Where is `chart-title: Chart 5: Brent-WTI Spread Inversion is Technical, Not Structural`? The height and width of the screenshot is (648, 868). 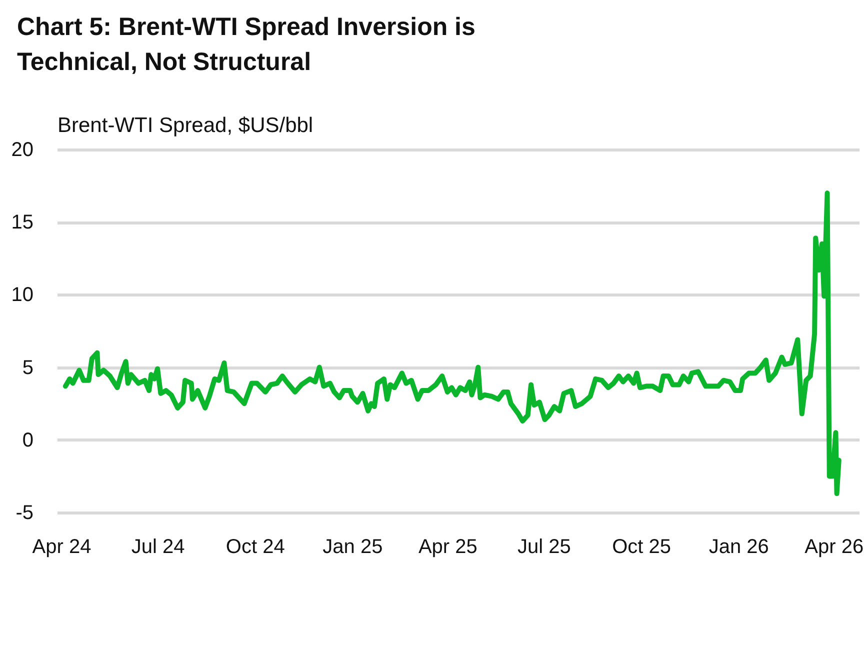 chart-title: Chart 5: Brent-WTI Spread Inversion is Technical, Not Structural is located at coordinates (246, 45).